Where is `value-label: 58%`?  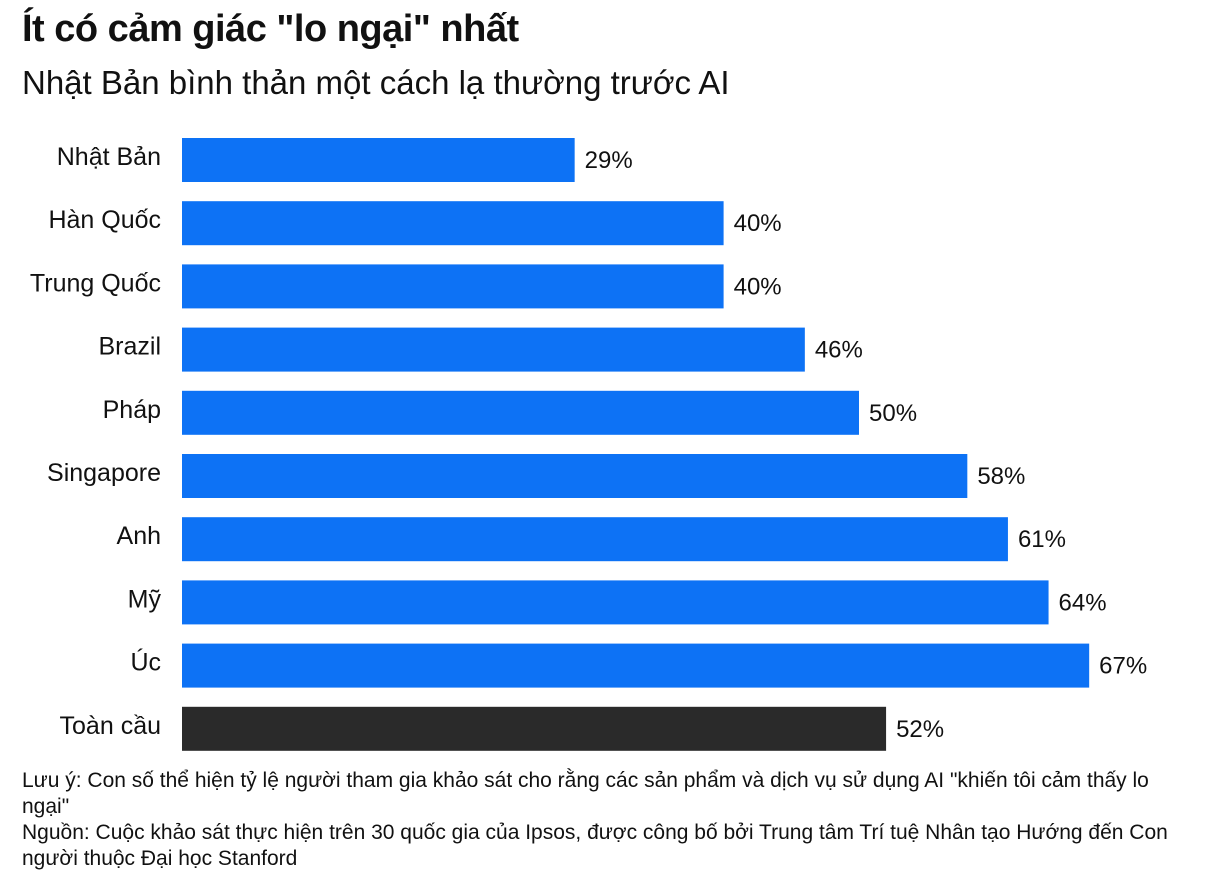 value-label: 58% is located at coordinates (1001, 476).